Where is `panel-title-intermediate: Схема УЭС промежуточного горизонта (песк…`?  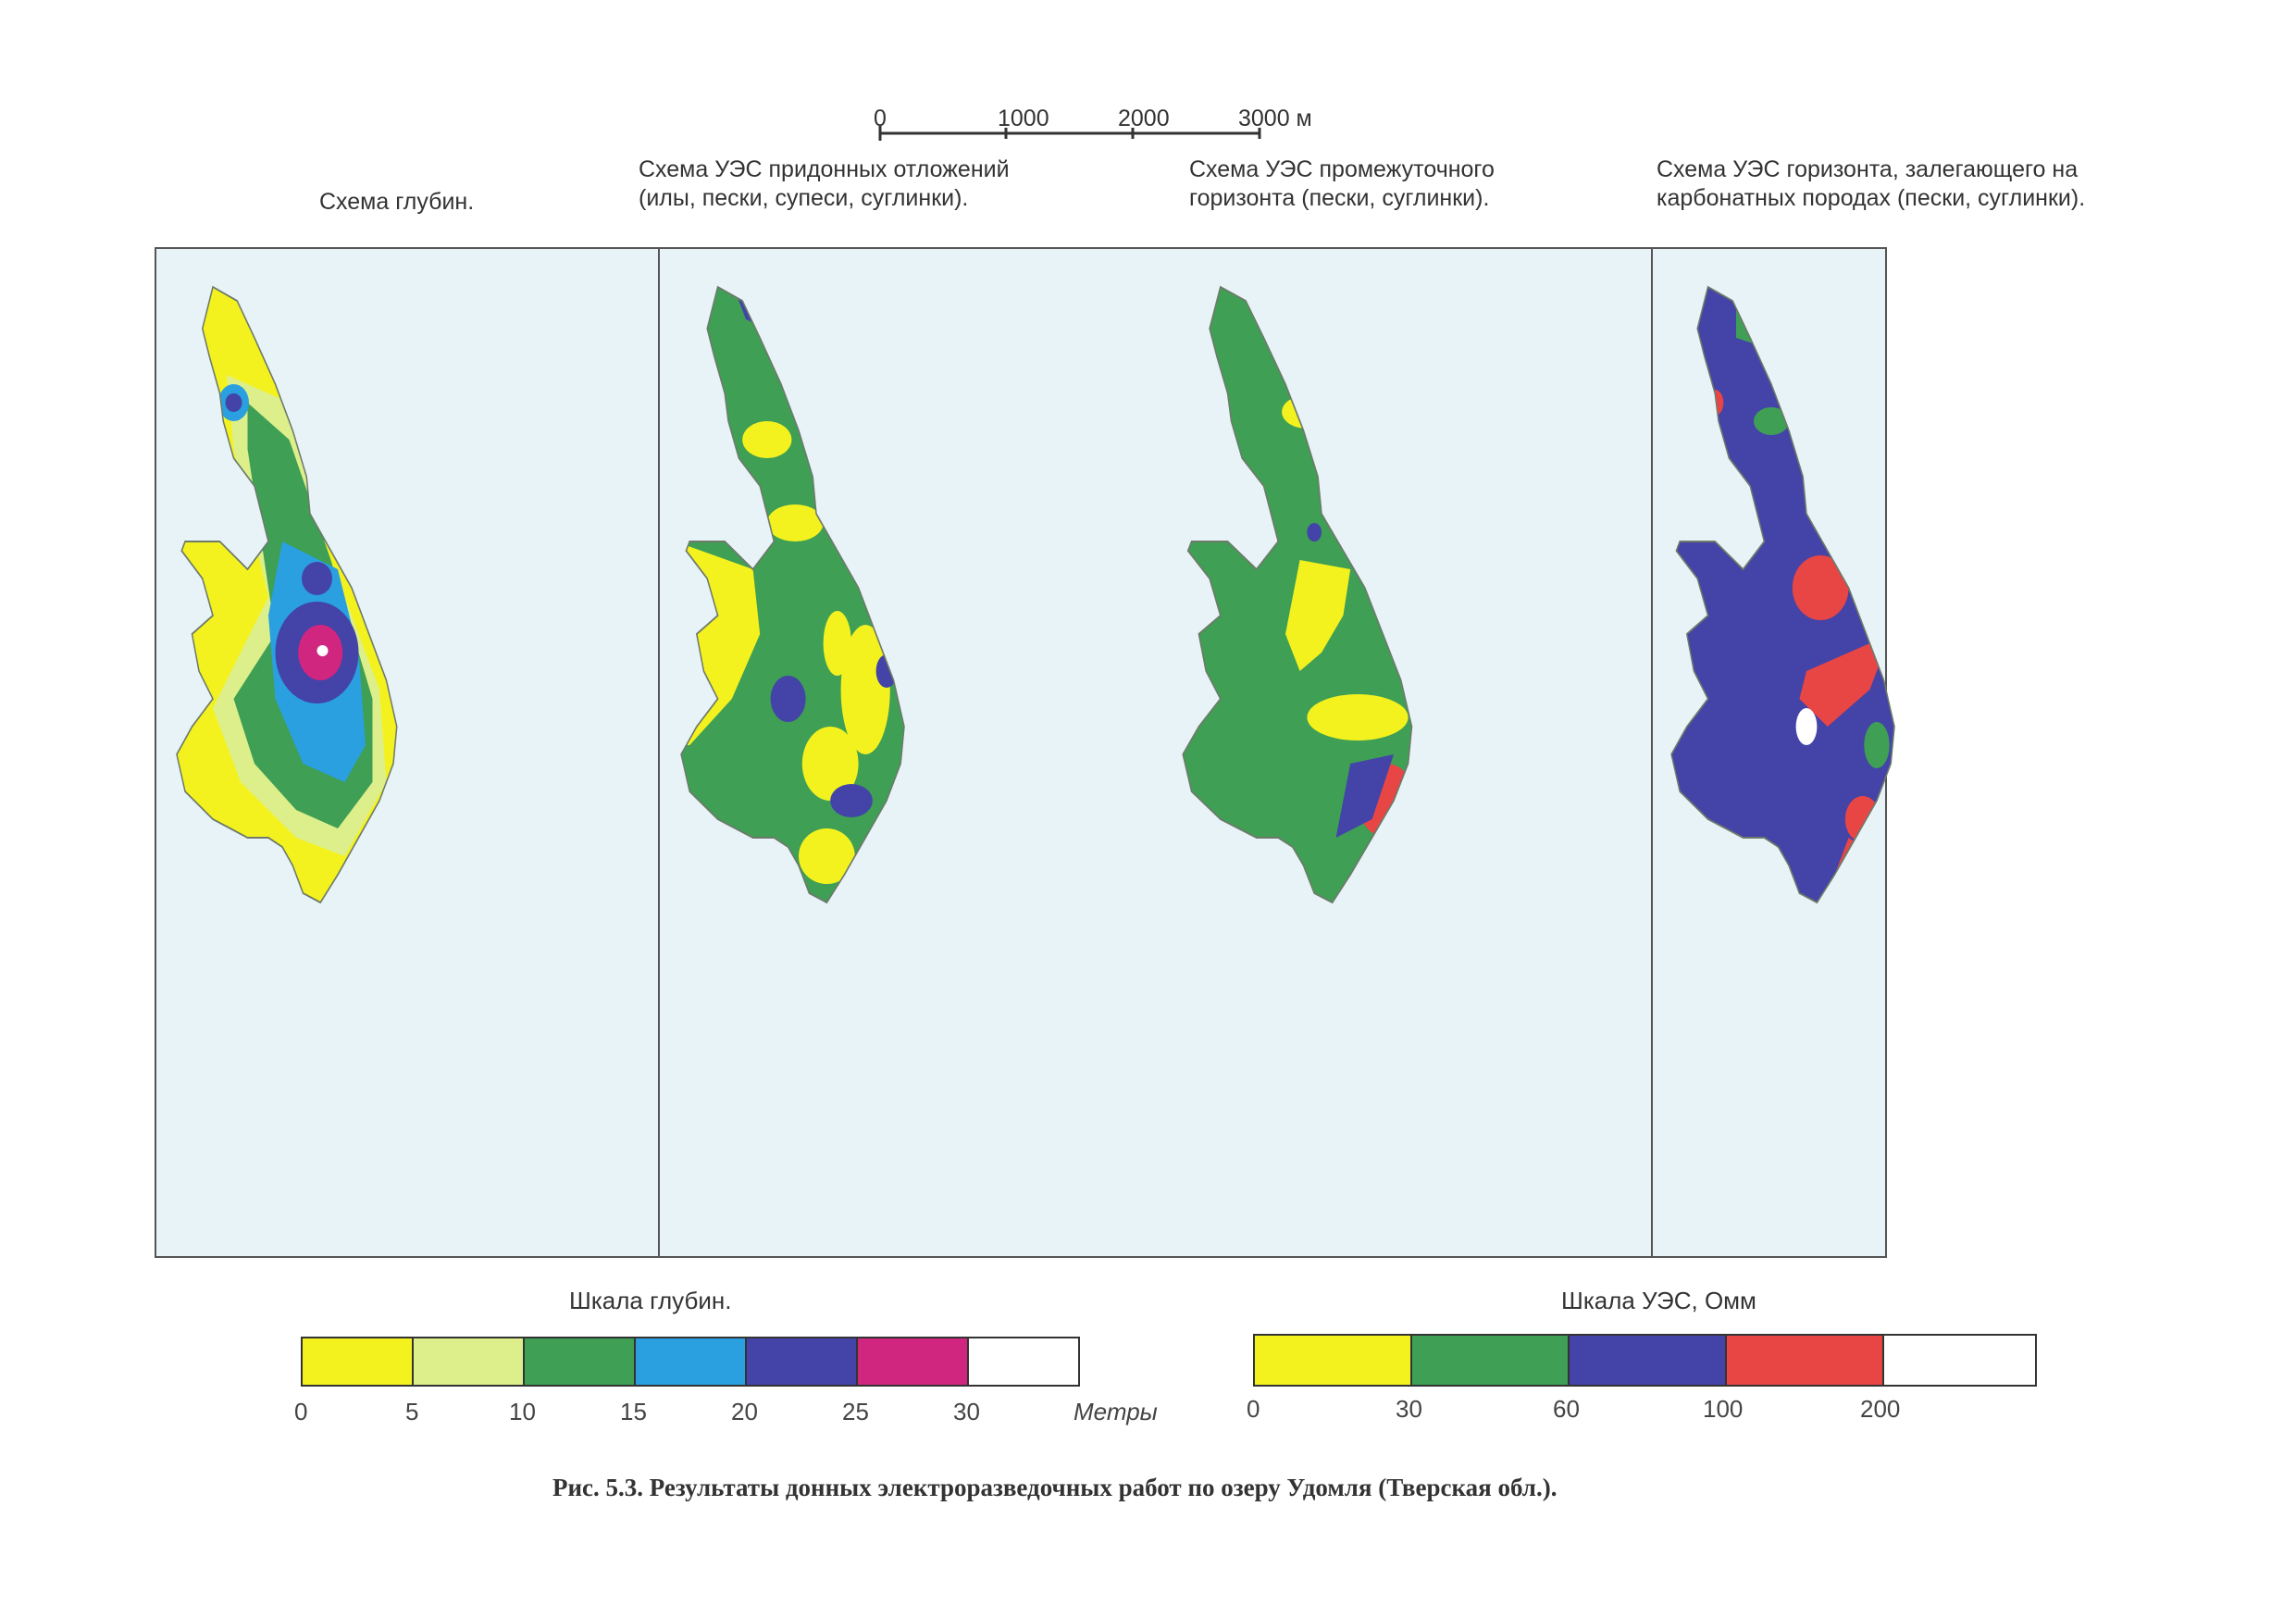
panel-title-intermediate: Схема УЭС промежуточного горизонта (песк… is located at coordinates (1342, 184).